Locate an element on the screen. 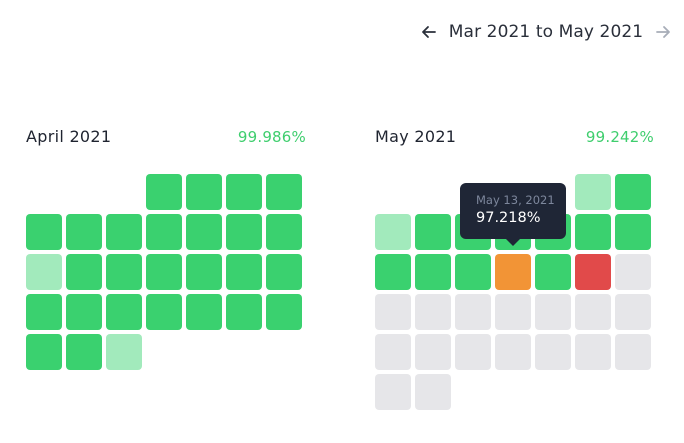  arrow-right-icon is located at coordinates (662, 32).